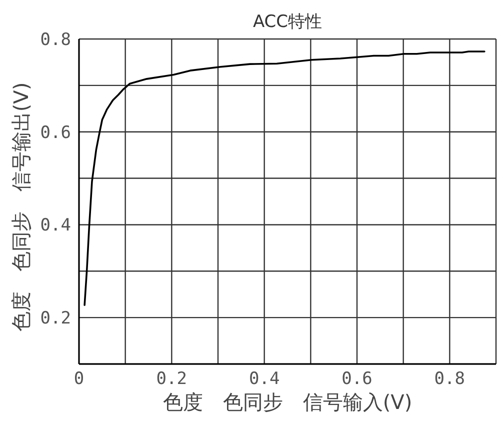  I want to click on y-tick-label: 0.2, so click(55, 318).